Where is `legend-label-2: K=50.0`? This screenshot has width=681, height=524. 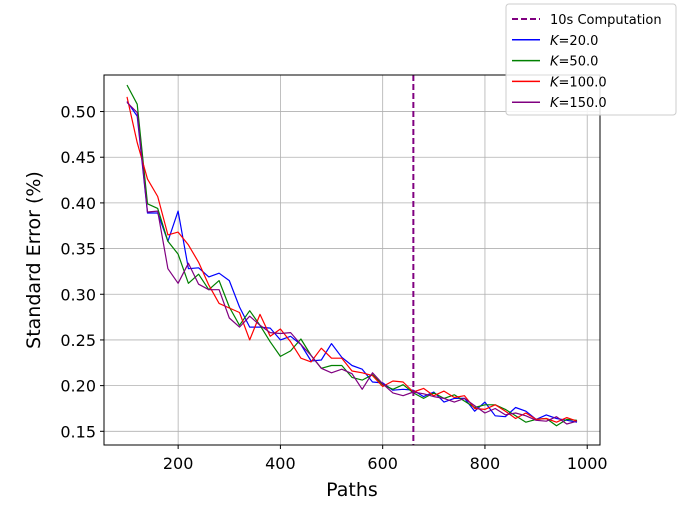 legend-label-2: K=50.0 is located at coordinates (574, 62).